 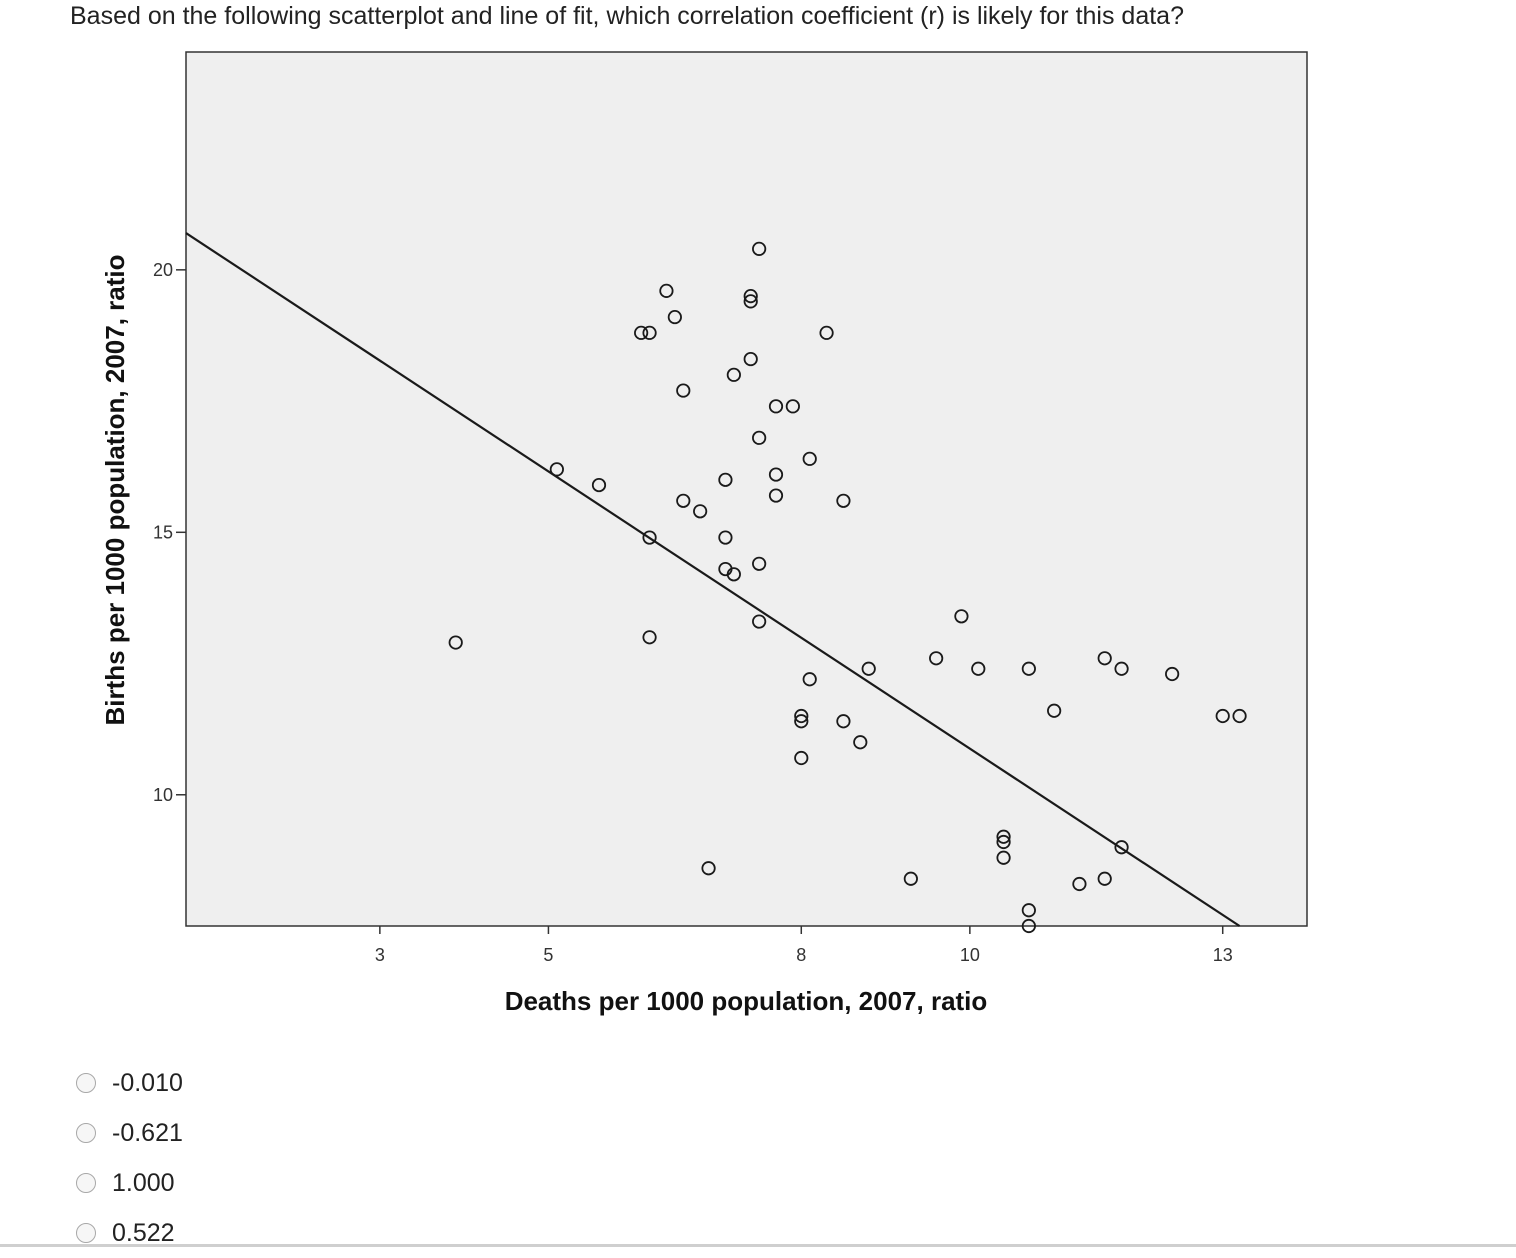 I want to click on bottom-divider, so click(x=758, y=1245).